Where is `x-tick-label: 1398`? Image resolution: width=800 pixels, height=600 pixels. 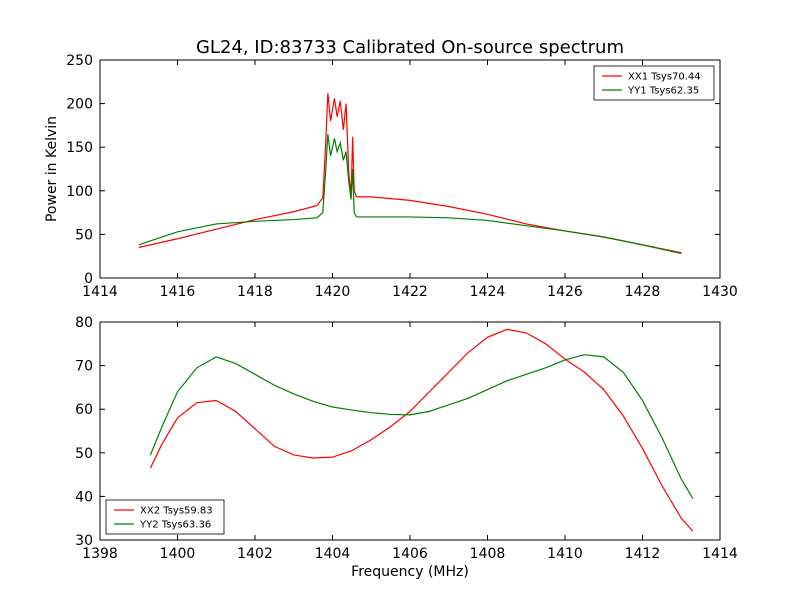 x-tick-label: 1398 is located at coordinates (100, 554).